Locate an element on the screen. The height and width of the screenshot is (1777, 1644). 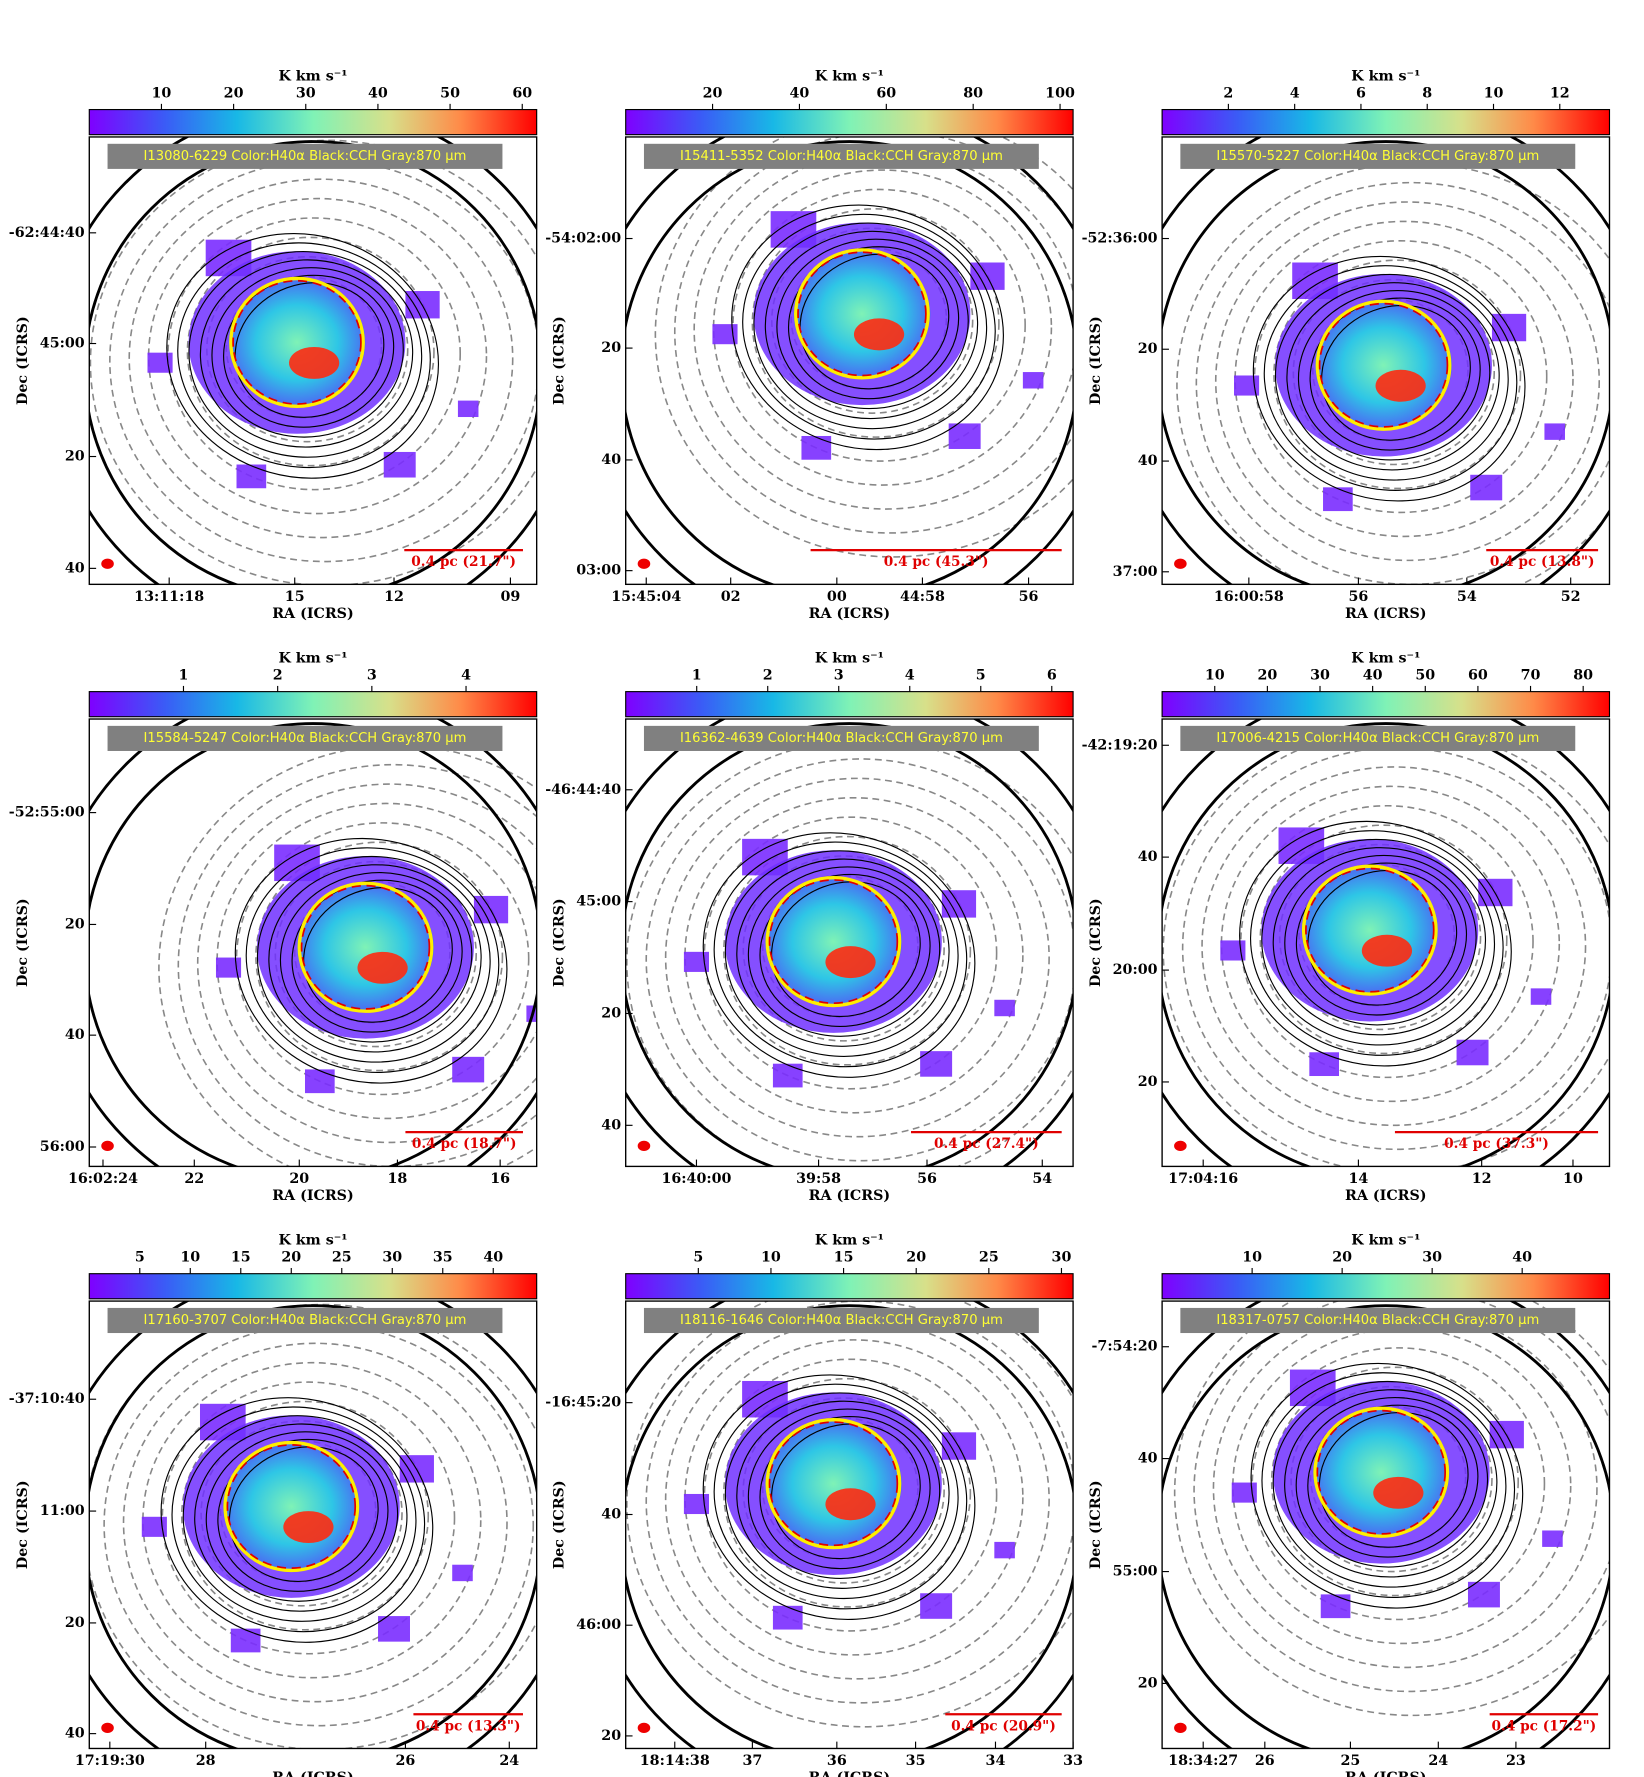
colorbar-tick-label: 5 is located at coordinates (140, 1258).